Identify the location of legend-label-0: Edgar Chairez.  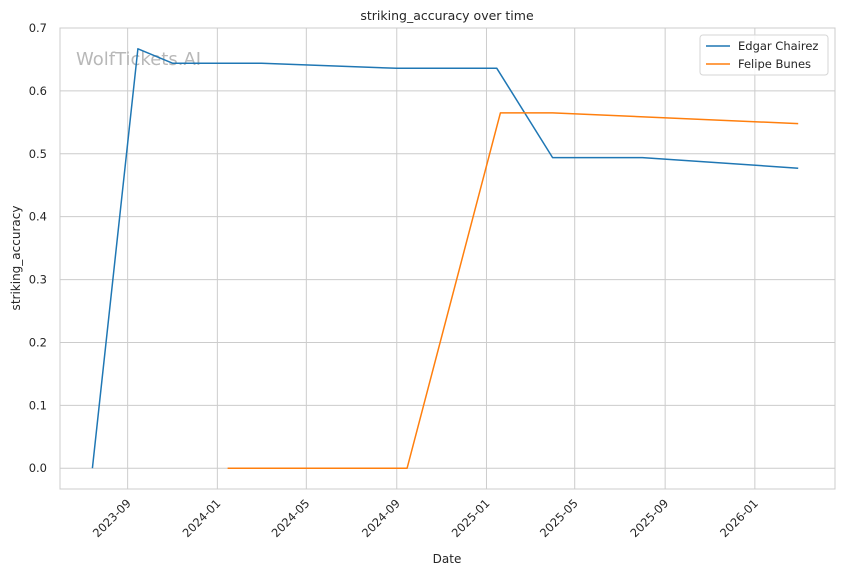
(778, 46).